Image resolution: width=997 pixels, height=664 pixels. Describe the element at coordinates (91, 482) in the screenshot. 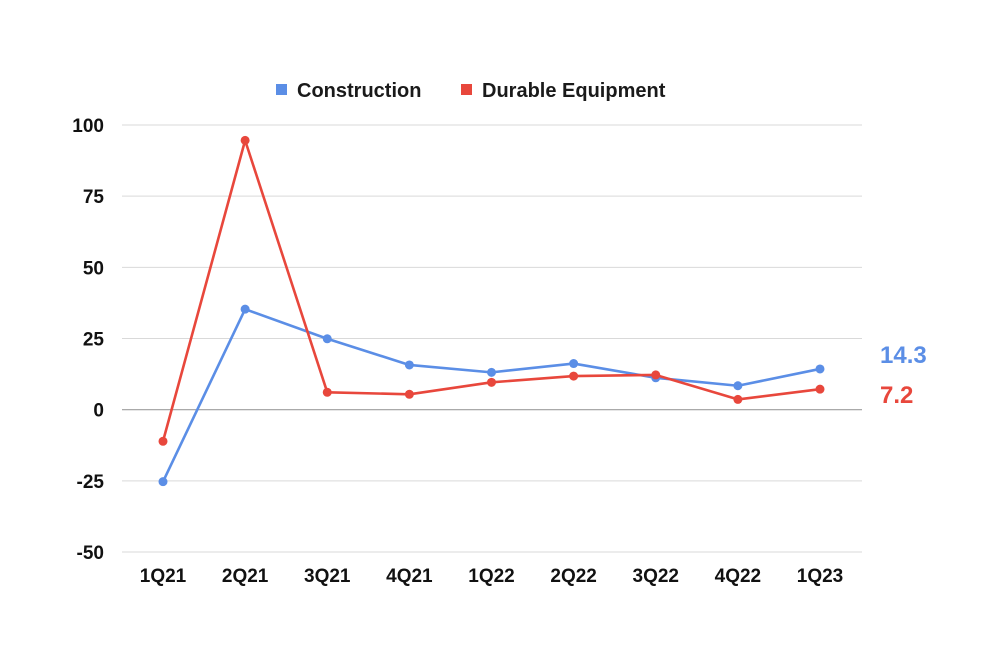

I see `y-tick-label: -25` at that location.